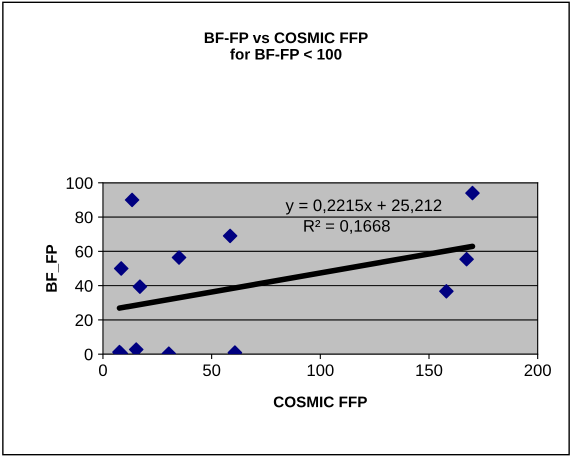 Image resolution: width=572 pixels, height=457 pixels. I want to click on x-tick-label: 150, so click(429, 370).